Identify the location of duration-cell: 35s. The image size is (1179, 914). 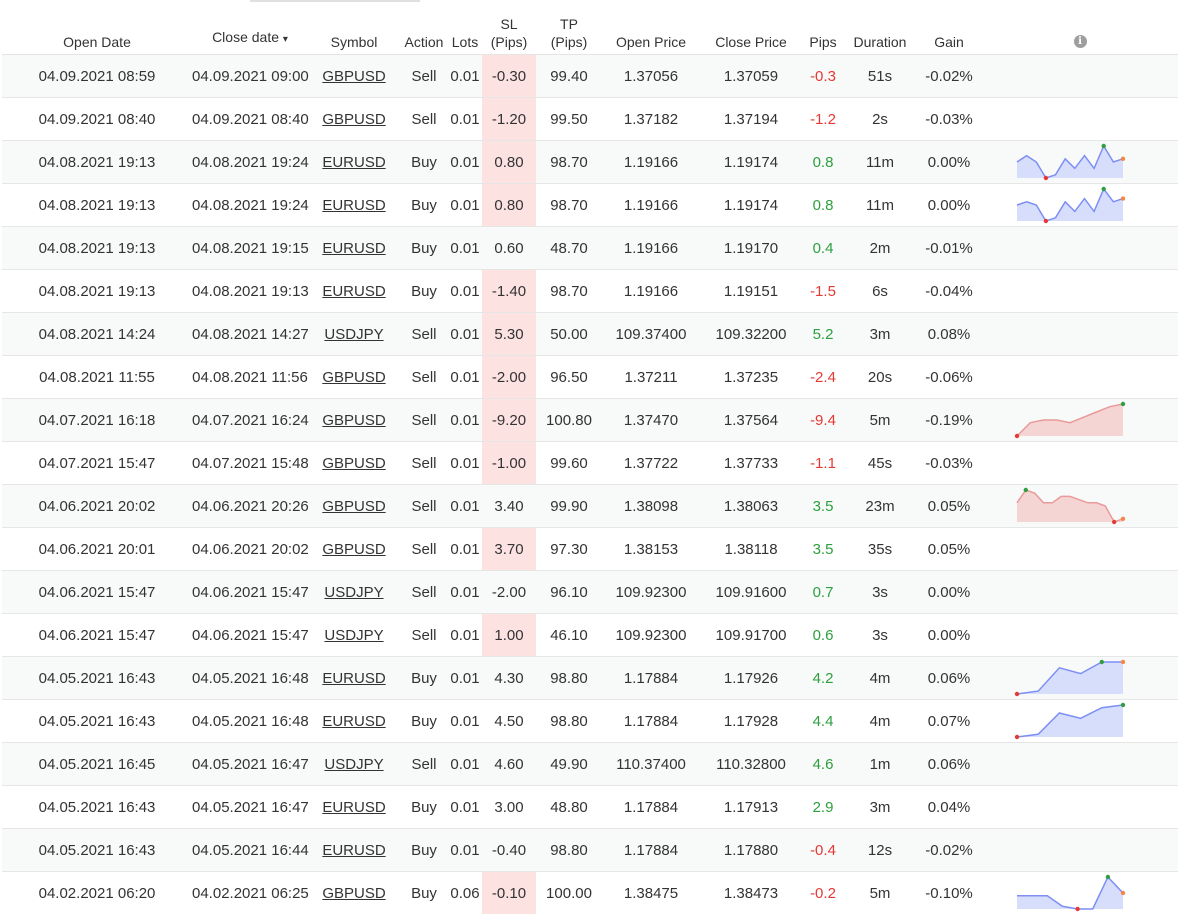
(880, 549).